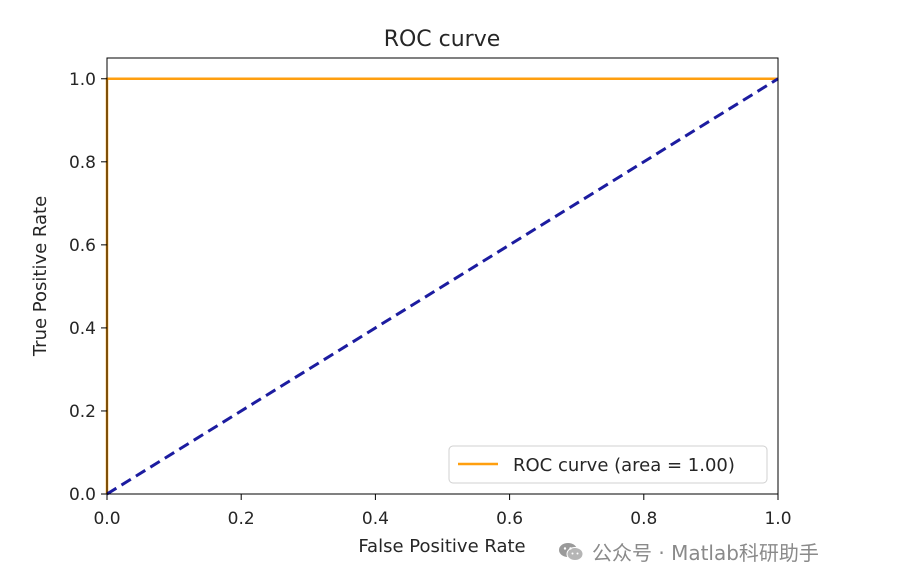 The image size is (897, 587). I want to click on x-tick-label: 0.2, so click(241, 519).